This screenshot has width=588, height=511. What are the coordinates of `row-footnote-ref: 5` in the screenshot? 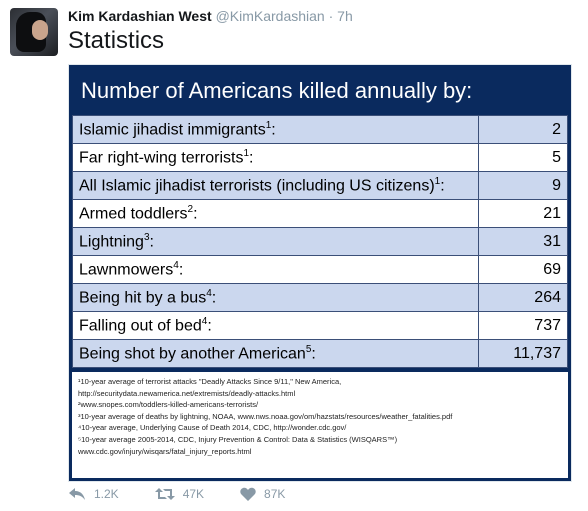 It's located at (308, 349).